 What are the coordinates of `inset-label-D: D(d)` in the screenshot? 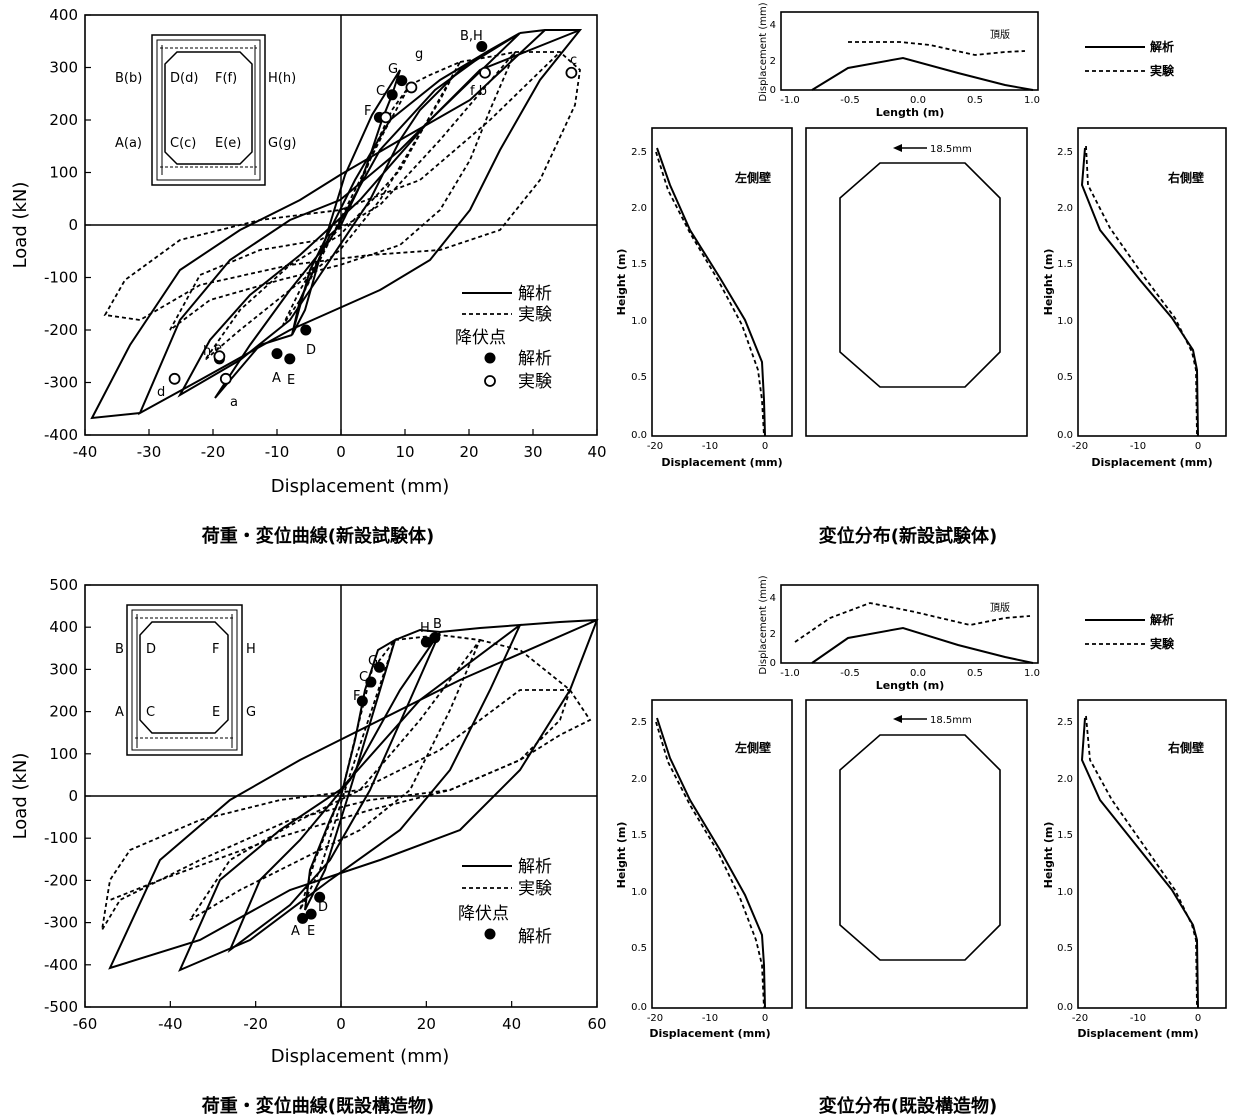 It's located at (184, 78).